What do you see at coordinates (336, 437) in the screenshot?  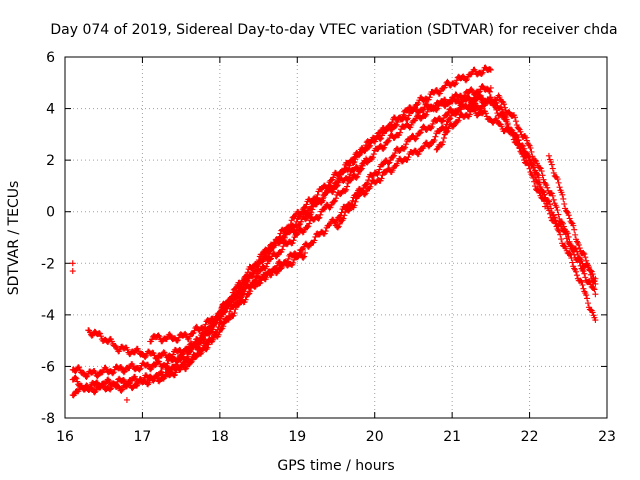 I see `x-tick-labels: 16 17 18 19 20 21 22 23` at bounding box center [336, 437].